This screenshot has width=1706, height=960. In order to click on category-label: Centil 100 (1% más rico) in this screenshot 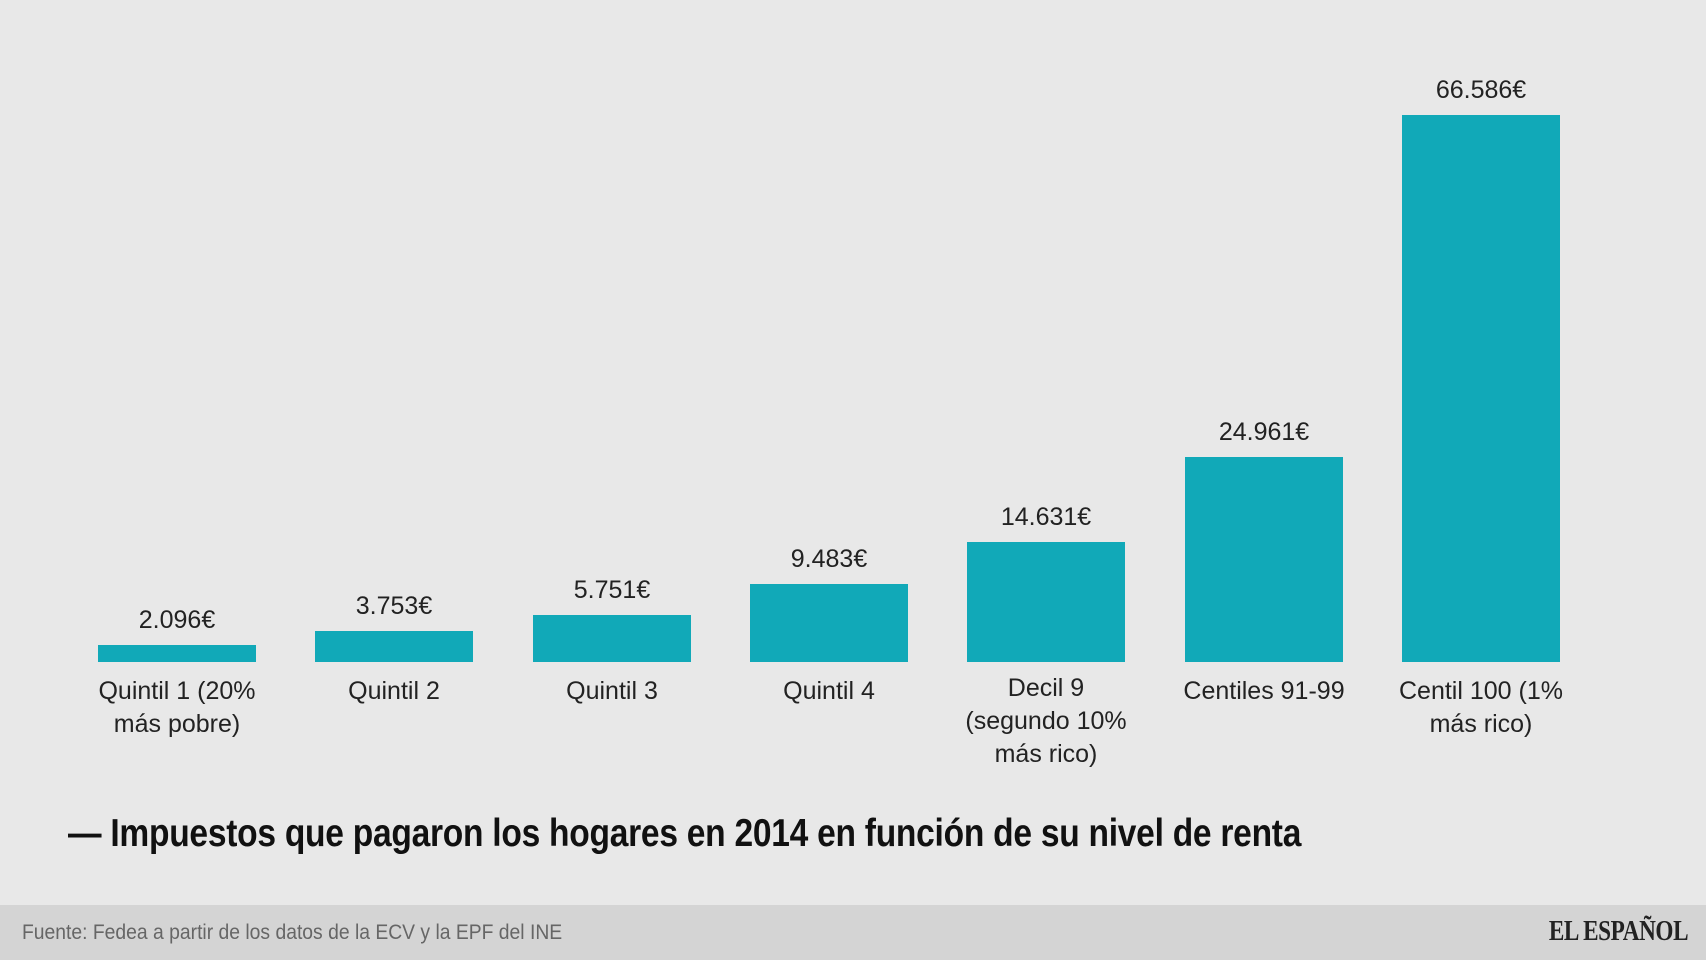, I will do `click(1481, 707)`.